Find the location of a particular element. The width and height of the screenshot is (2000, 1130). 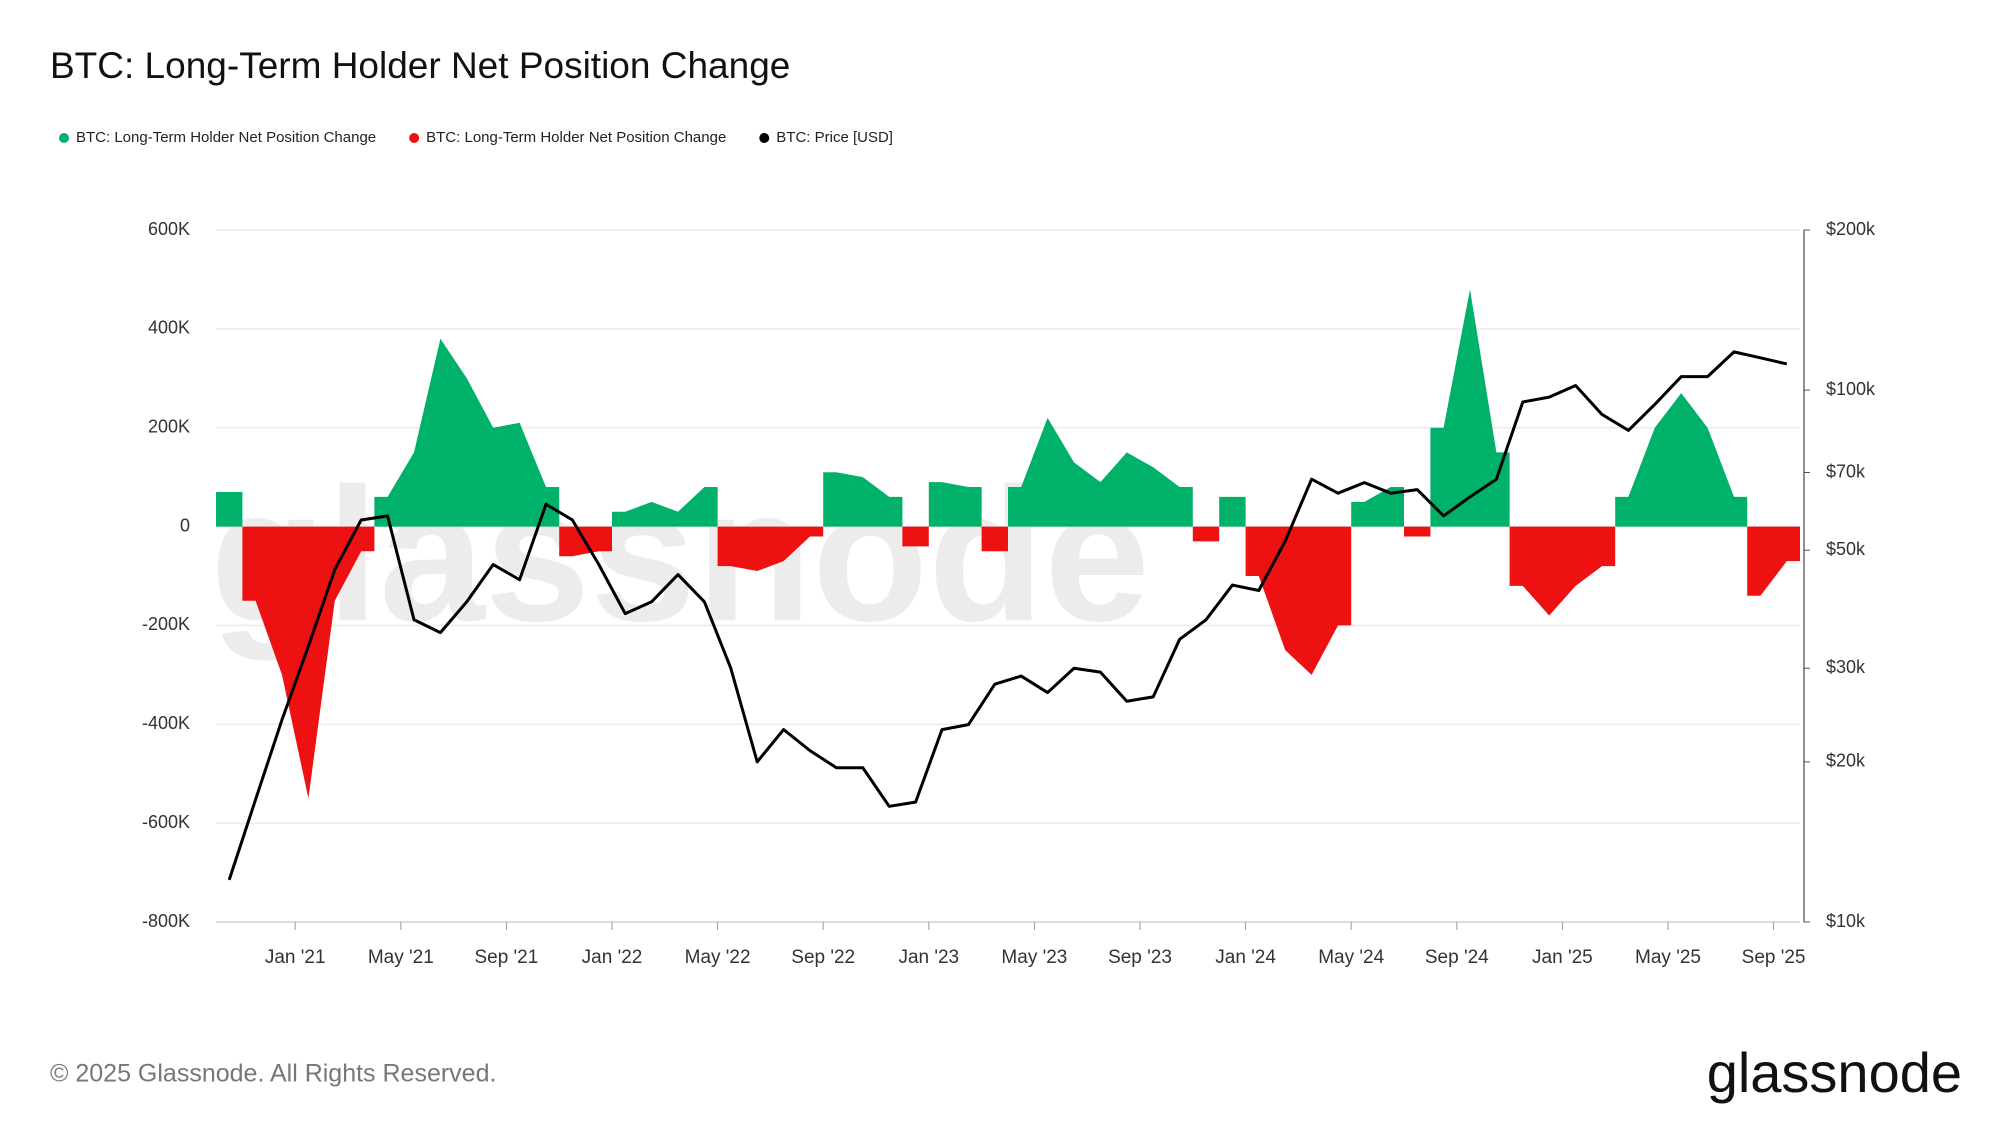

y-tick-label: -600K is located at coordinates (166, 822).